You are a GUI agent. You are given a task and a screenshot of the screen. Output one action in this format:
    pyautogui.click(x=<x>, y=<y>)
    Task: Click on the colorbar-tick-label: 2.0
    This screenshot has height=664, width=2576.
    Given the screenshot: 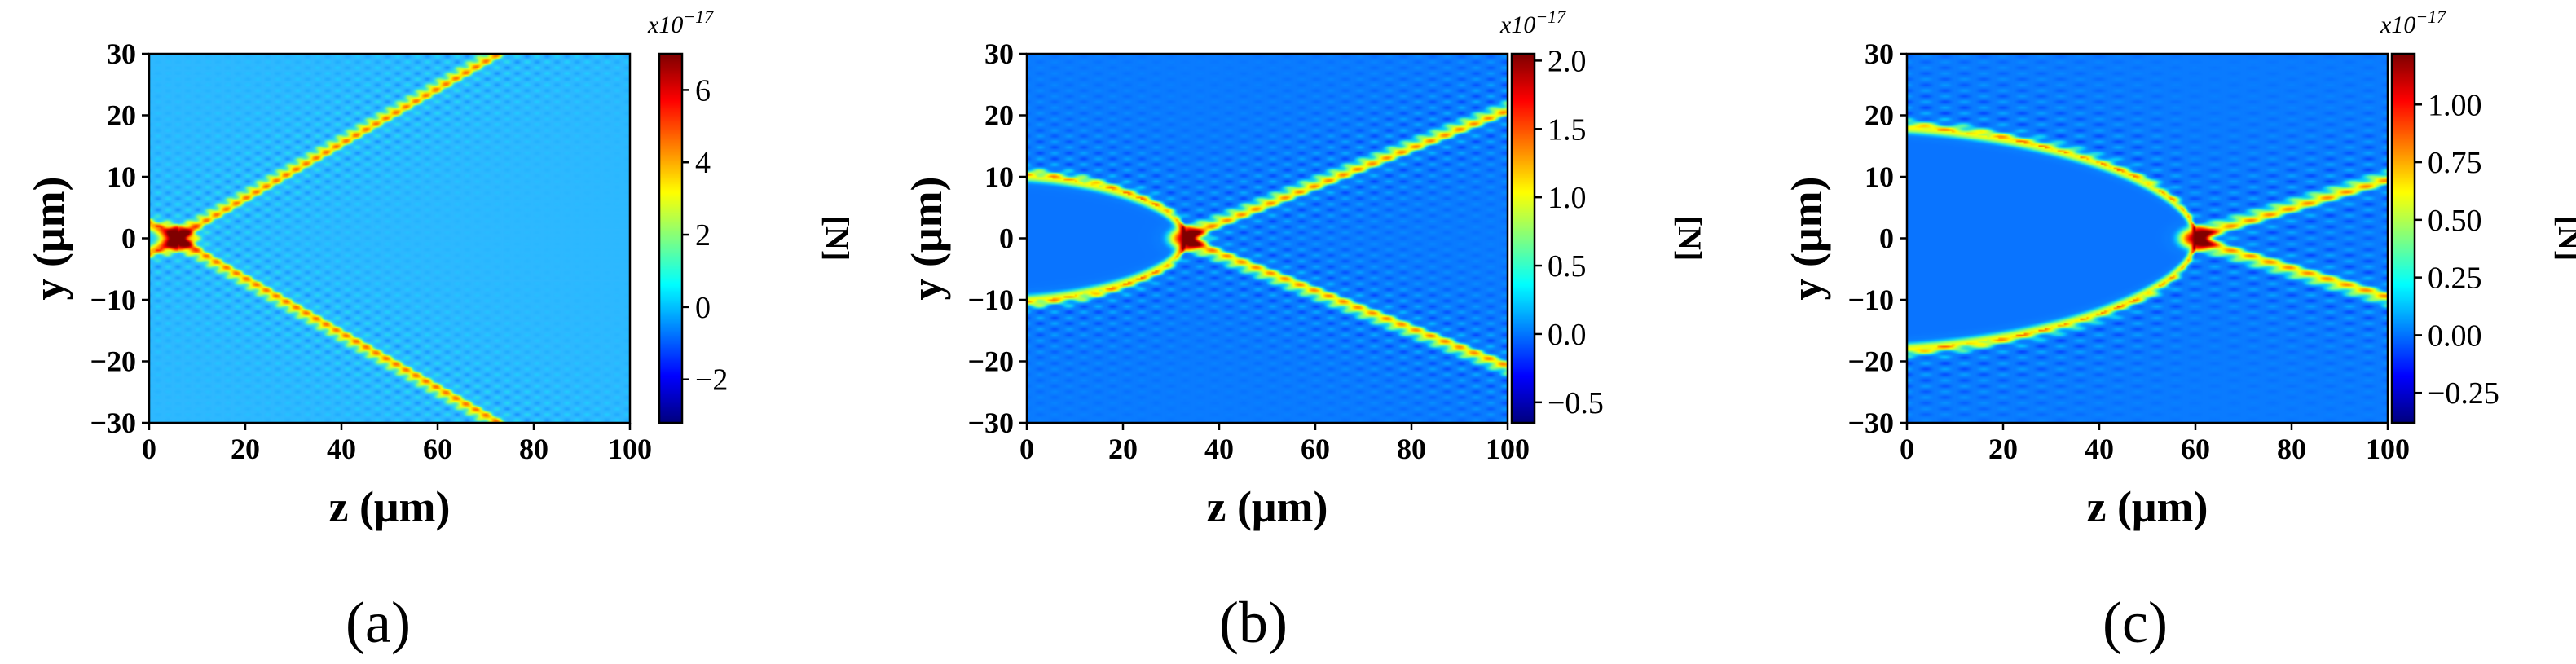 What is the action you would take?
    pyautogui.click(x=1568, y=61)
    